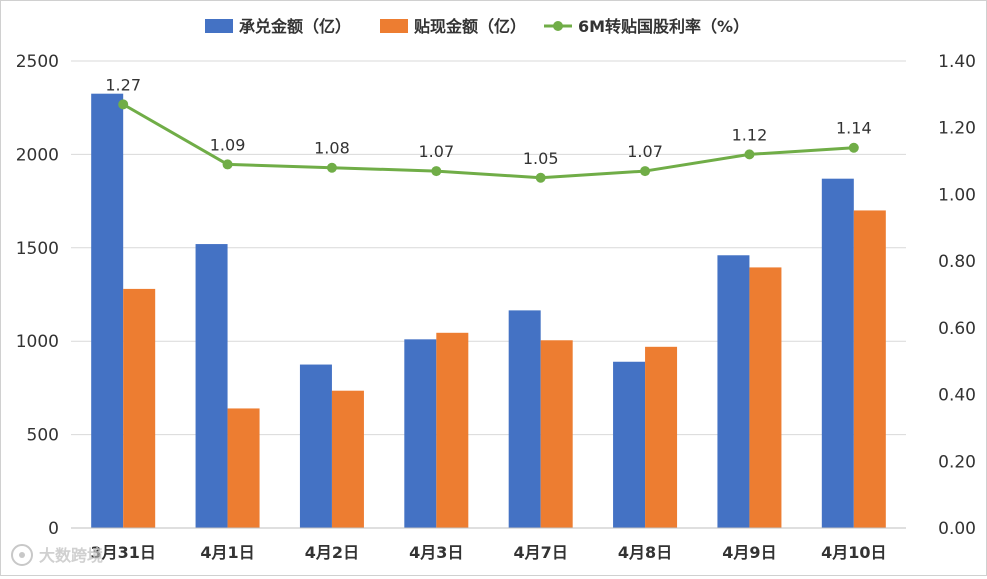 Image resolution: width=987 pixels, height=579 pixels. What do you see at coordinates (37, 342) in the screenshot?
I see `y-left-tick-label: 1000` at bounding box center [37, 342].